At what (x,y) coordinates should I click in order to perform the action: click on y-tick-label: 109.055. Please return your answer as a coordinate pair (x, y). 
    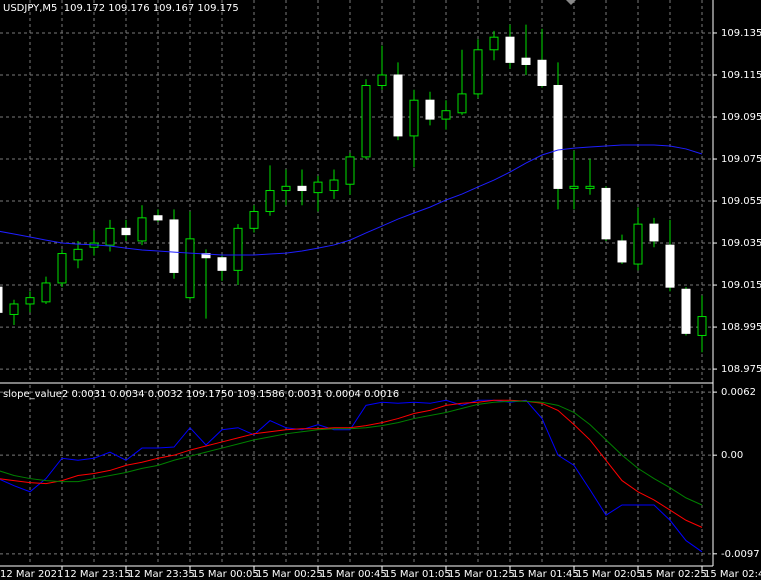
    Looking at the image, I should click on (741, 201).